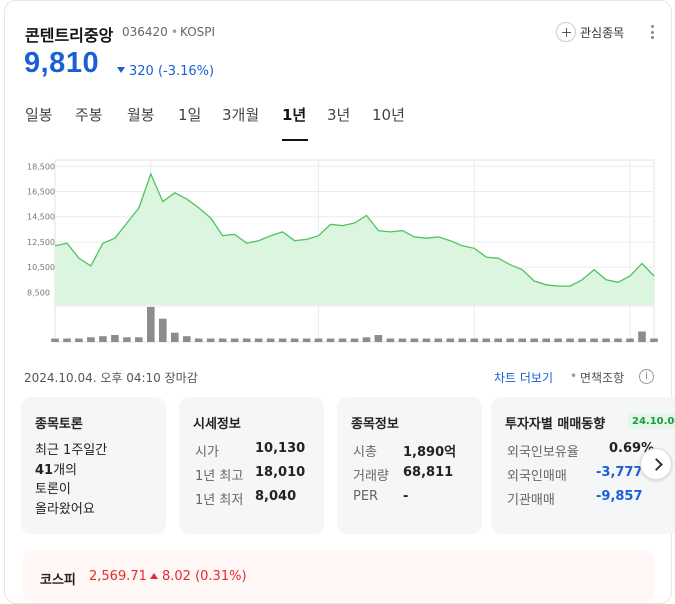 The width and height of the screenshot is (675, 604). What do you see at coordinates (428, 472) in the screenshot?
I see `row-value: 68,811` at bounding box center [428, 472].